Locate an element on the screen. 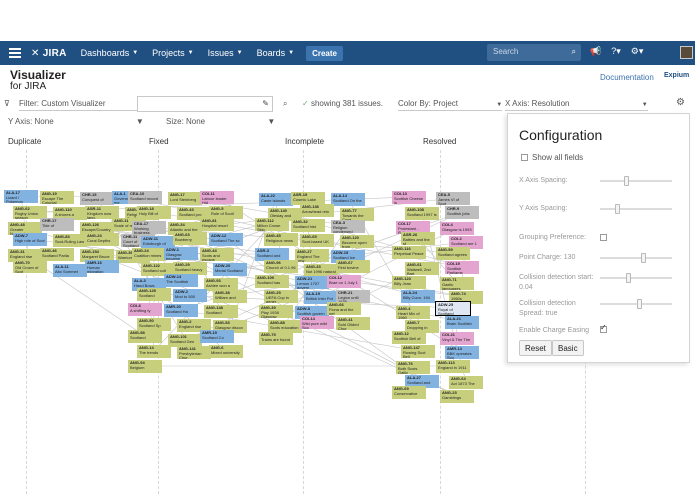 This screenshot has width=695, height=494. issue-card: ANG-70 Old Crown of Scot is located at coordinates (30, 266).